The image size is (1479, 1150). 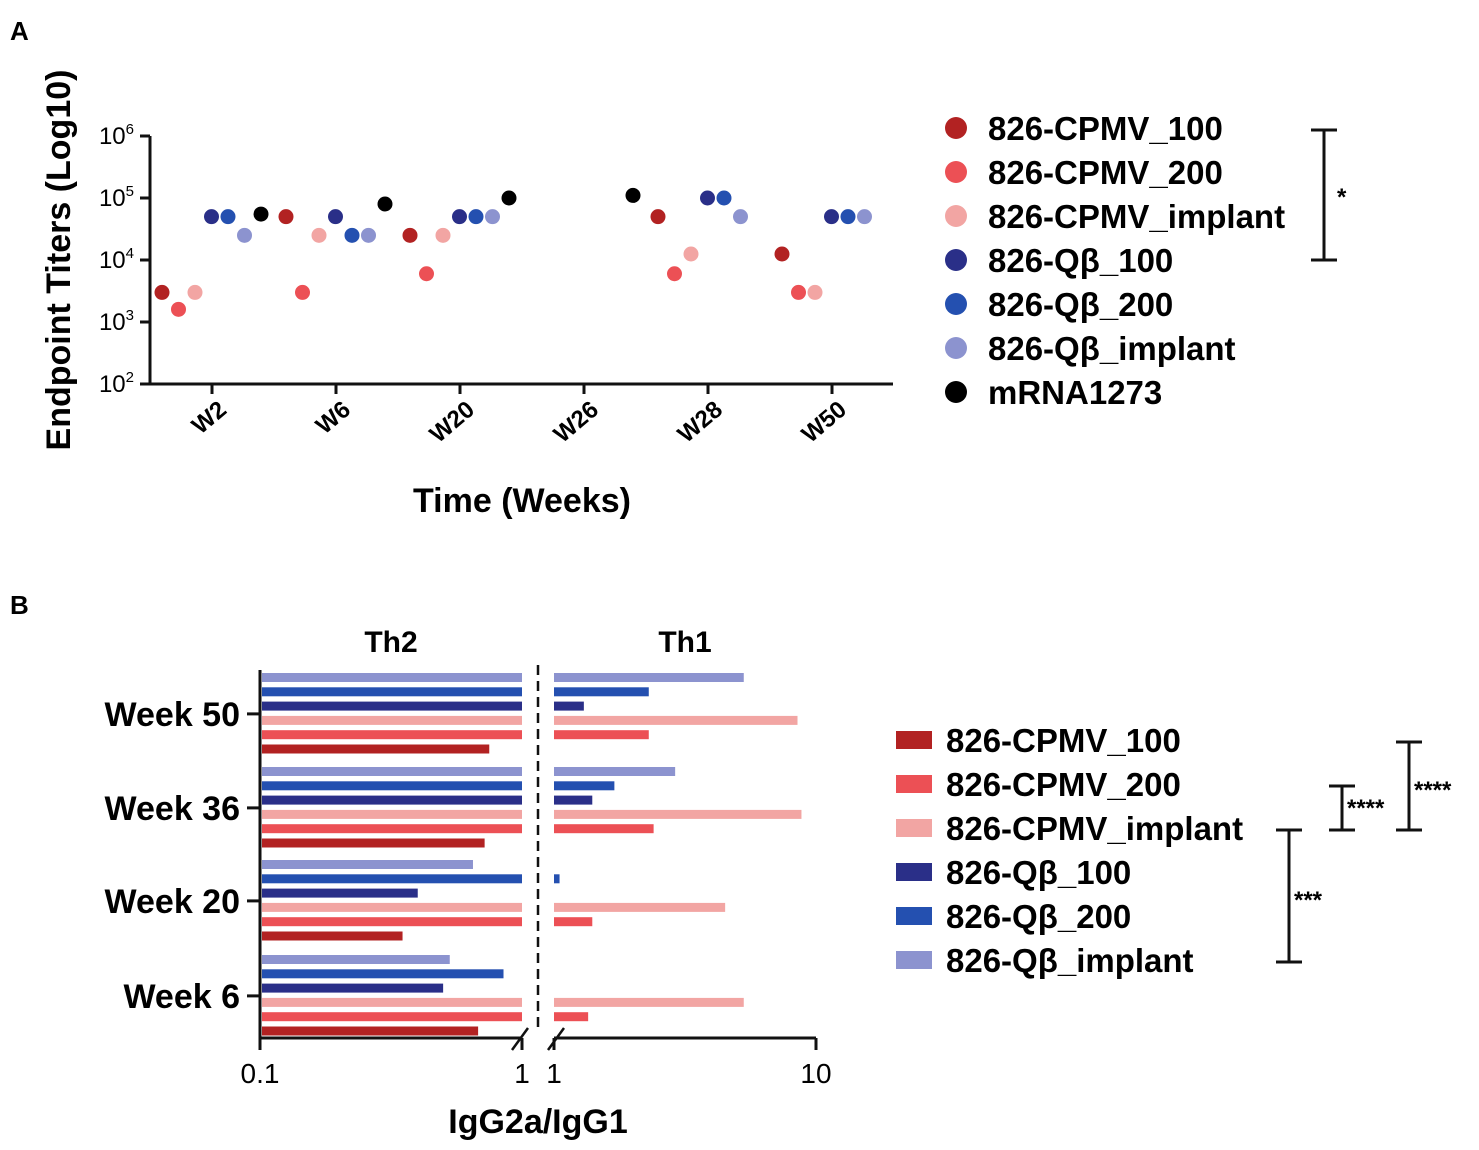 What do you see at coordinates (410, 235) in the screenshot?
I see `panel-a-point-826-cpmv-100-w20` at bounding box center [410, 235].